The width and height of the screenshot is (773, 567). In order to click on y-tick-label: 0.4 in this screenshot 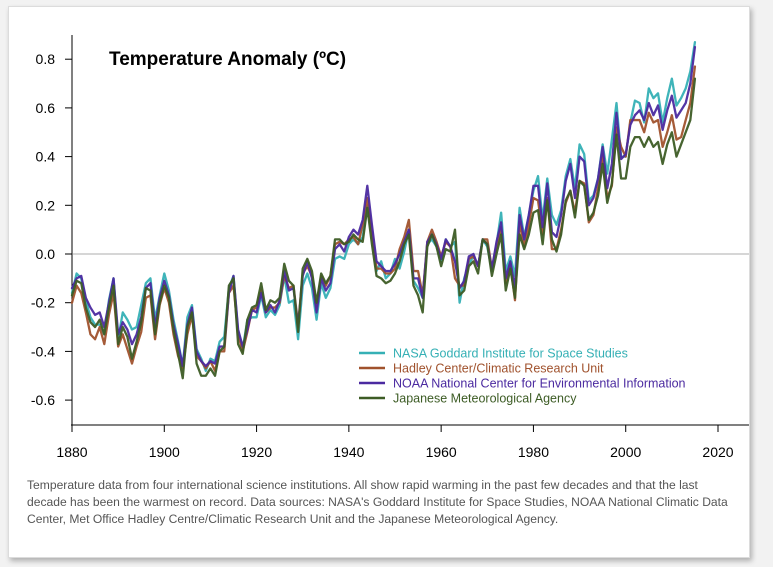, I will do `click(46, 157)`.